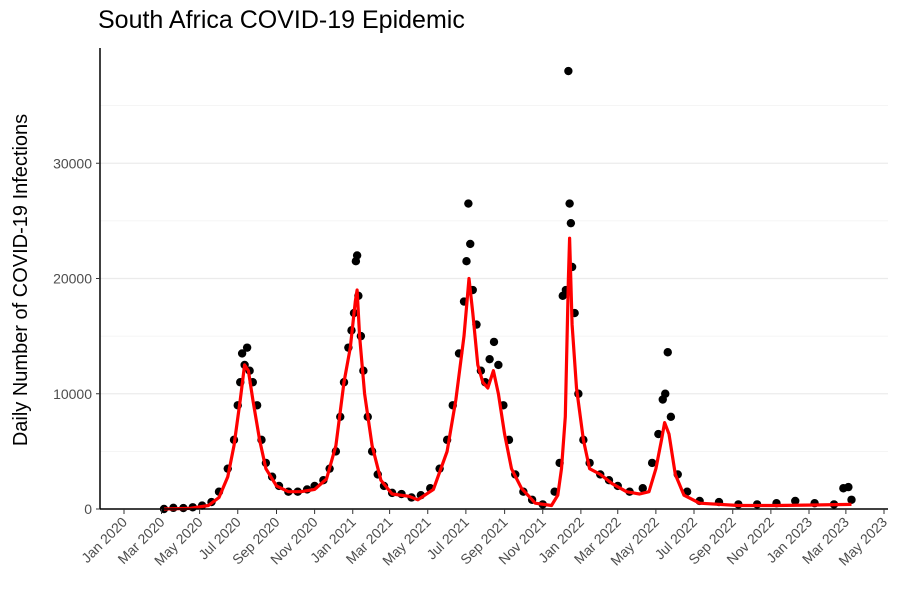 The image size is (900, 600). I want to click on y-tick-label: 0, so click(88, 509).